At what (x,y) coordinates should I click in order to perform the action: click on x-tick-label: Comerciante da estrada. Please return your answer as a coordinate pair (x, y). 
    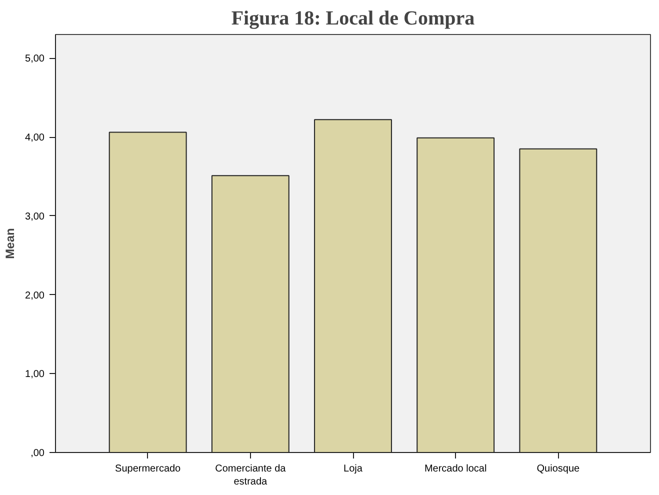
    Looking at the image, I should click on (250, 476).